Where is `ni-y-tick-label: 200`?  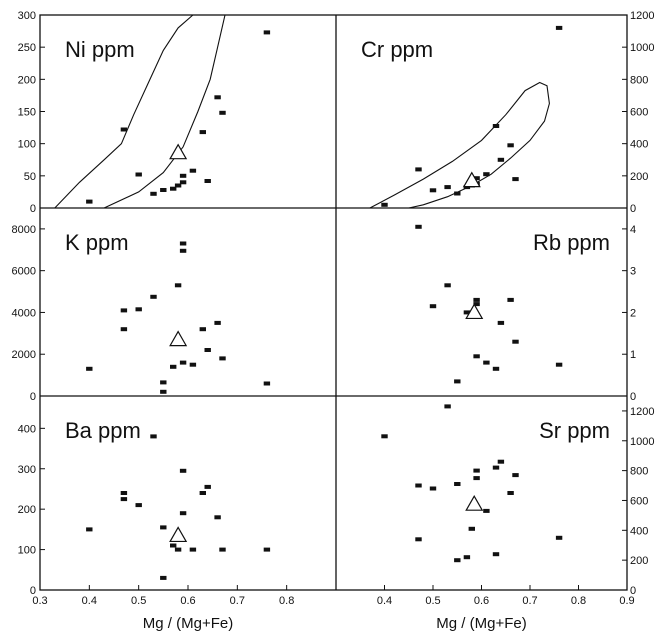 ni-y-tick-label: 200 is located at coordinates (27, 80).